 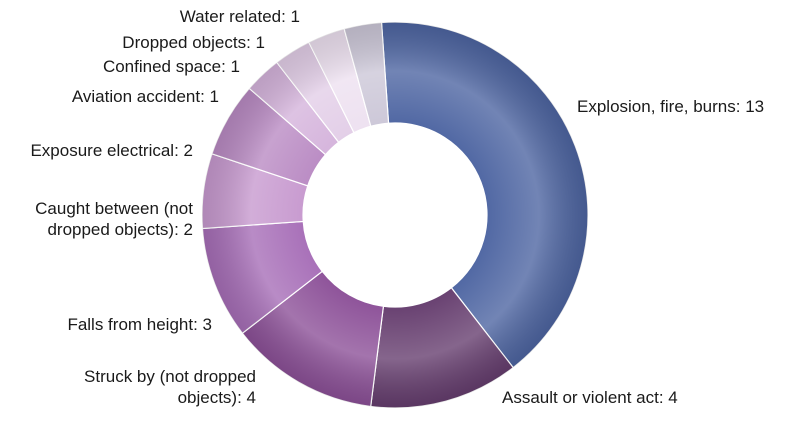 I want to click on slice-shade-falls-from-height, so click(x=262, y=277).